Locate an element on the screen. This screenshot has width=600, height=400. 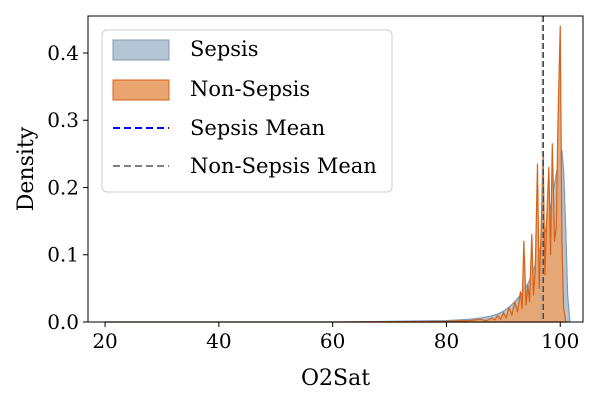
legend-label-non-sepsis-mean: Non-Sepsis Mean is located at coordinates (283, 166).